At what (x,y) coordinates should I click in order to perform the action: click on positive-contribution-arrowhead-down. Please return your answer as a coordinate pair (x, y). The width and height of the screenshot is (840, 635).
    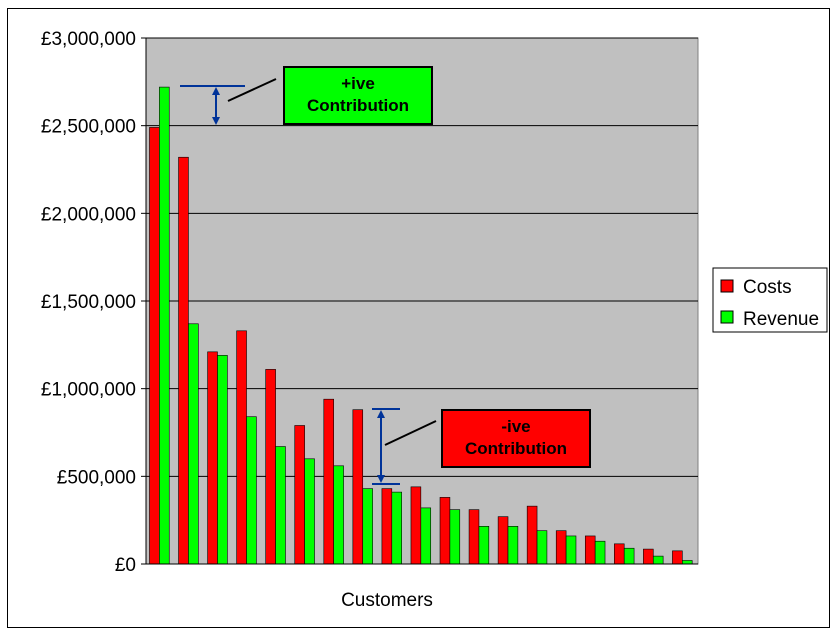
    Looking at the image, I should click on (216, 121).